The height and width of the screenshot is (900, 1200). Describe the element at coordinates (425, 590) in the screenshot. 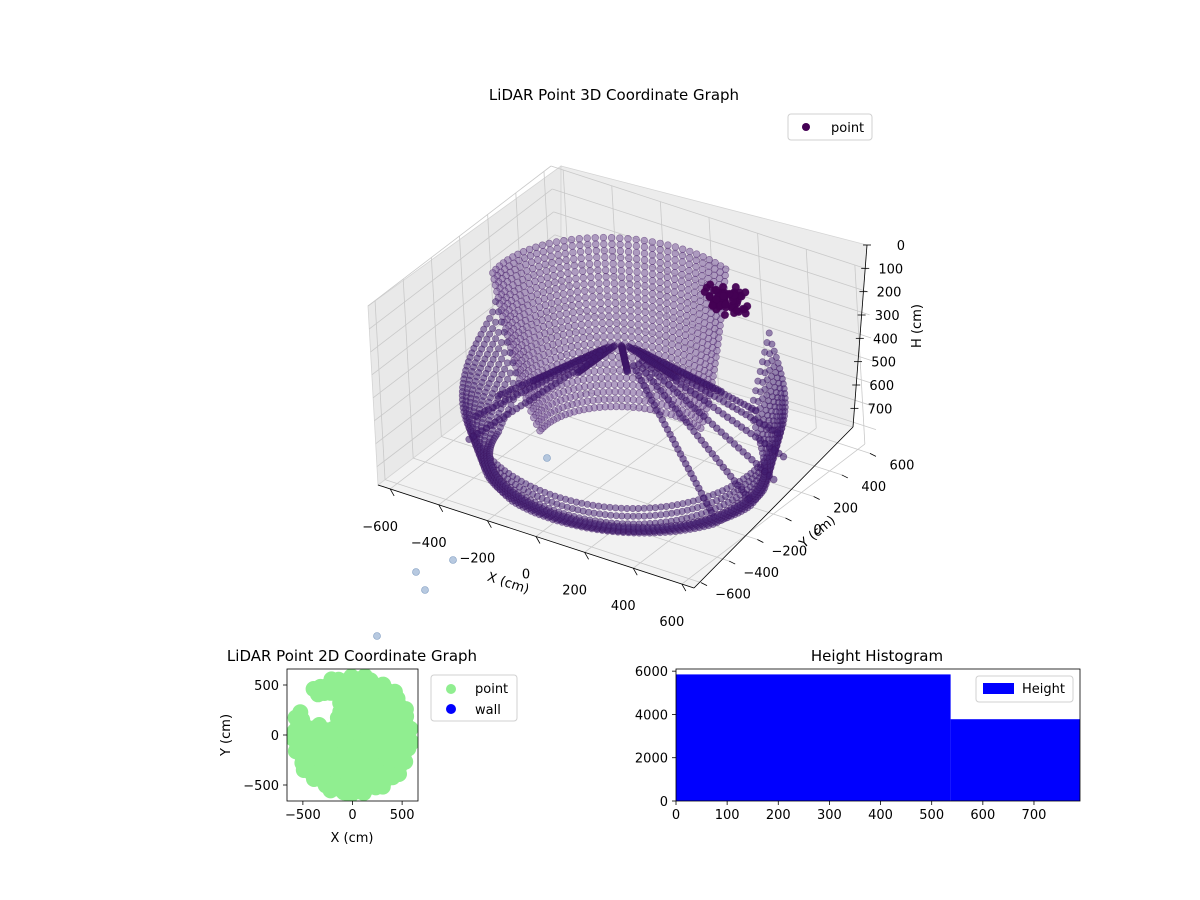

I see `outlier-point` at that location.